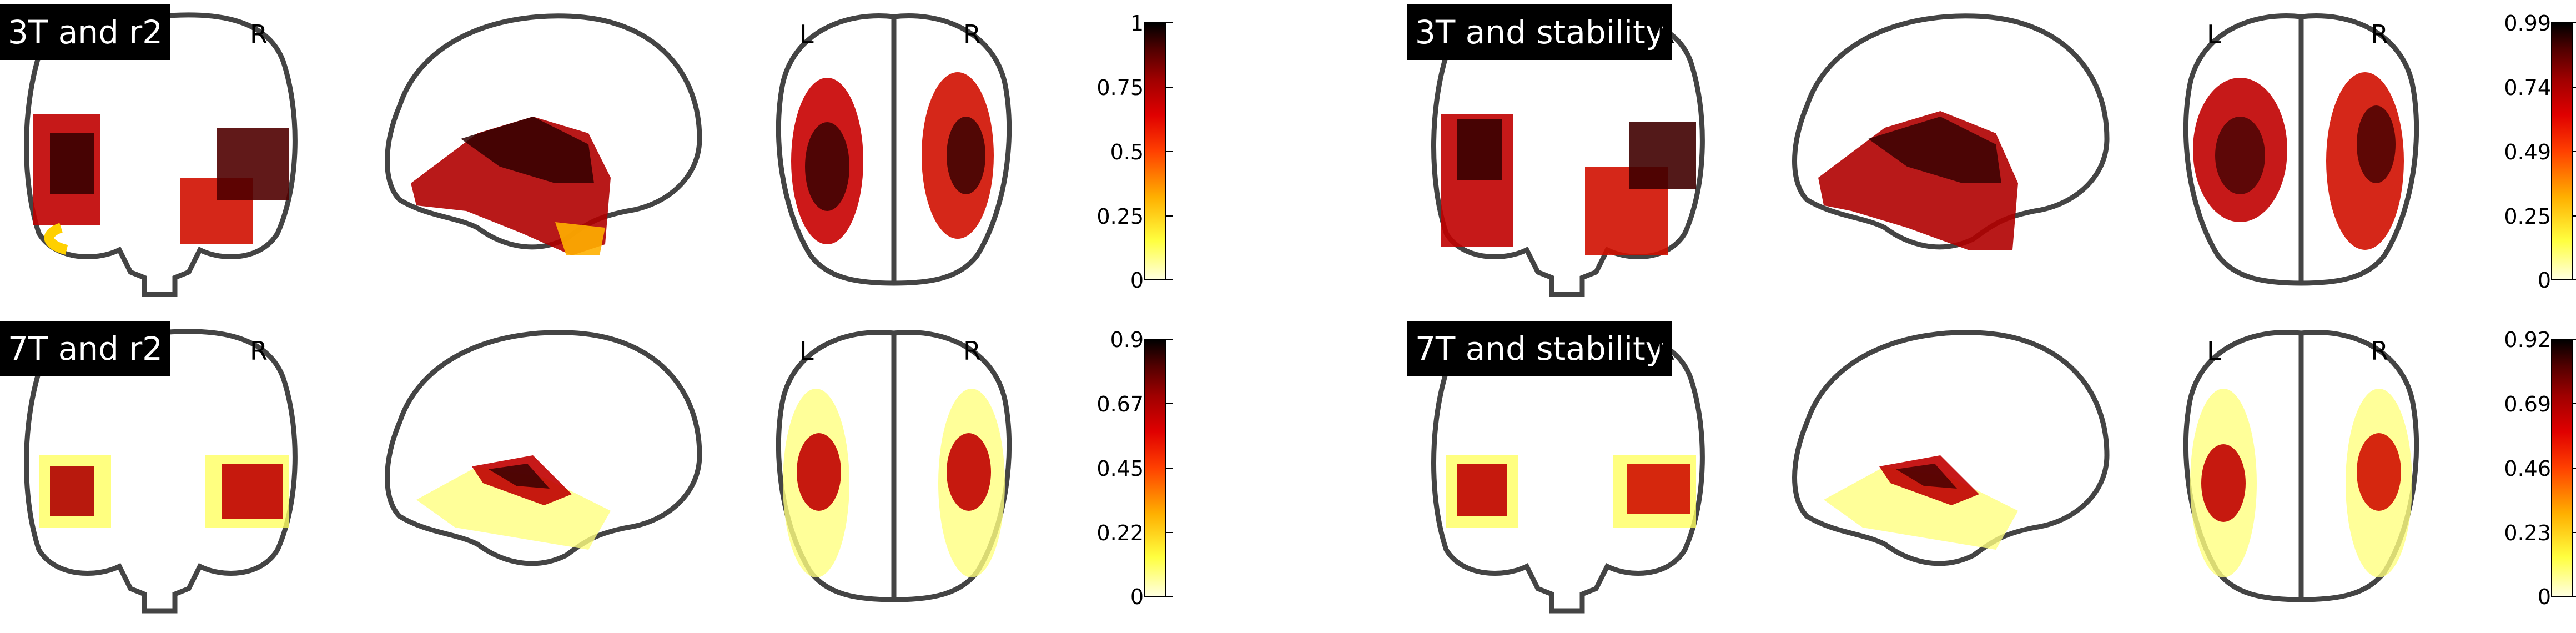 Image resolution: width=2576 pixels, height=633 pixels. What do you see at coordinates (86, 32) in the screenshot?
I see `panel-title: 3T and r2` at bounding box center [86, 32].